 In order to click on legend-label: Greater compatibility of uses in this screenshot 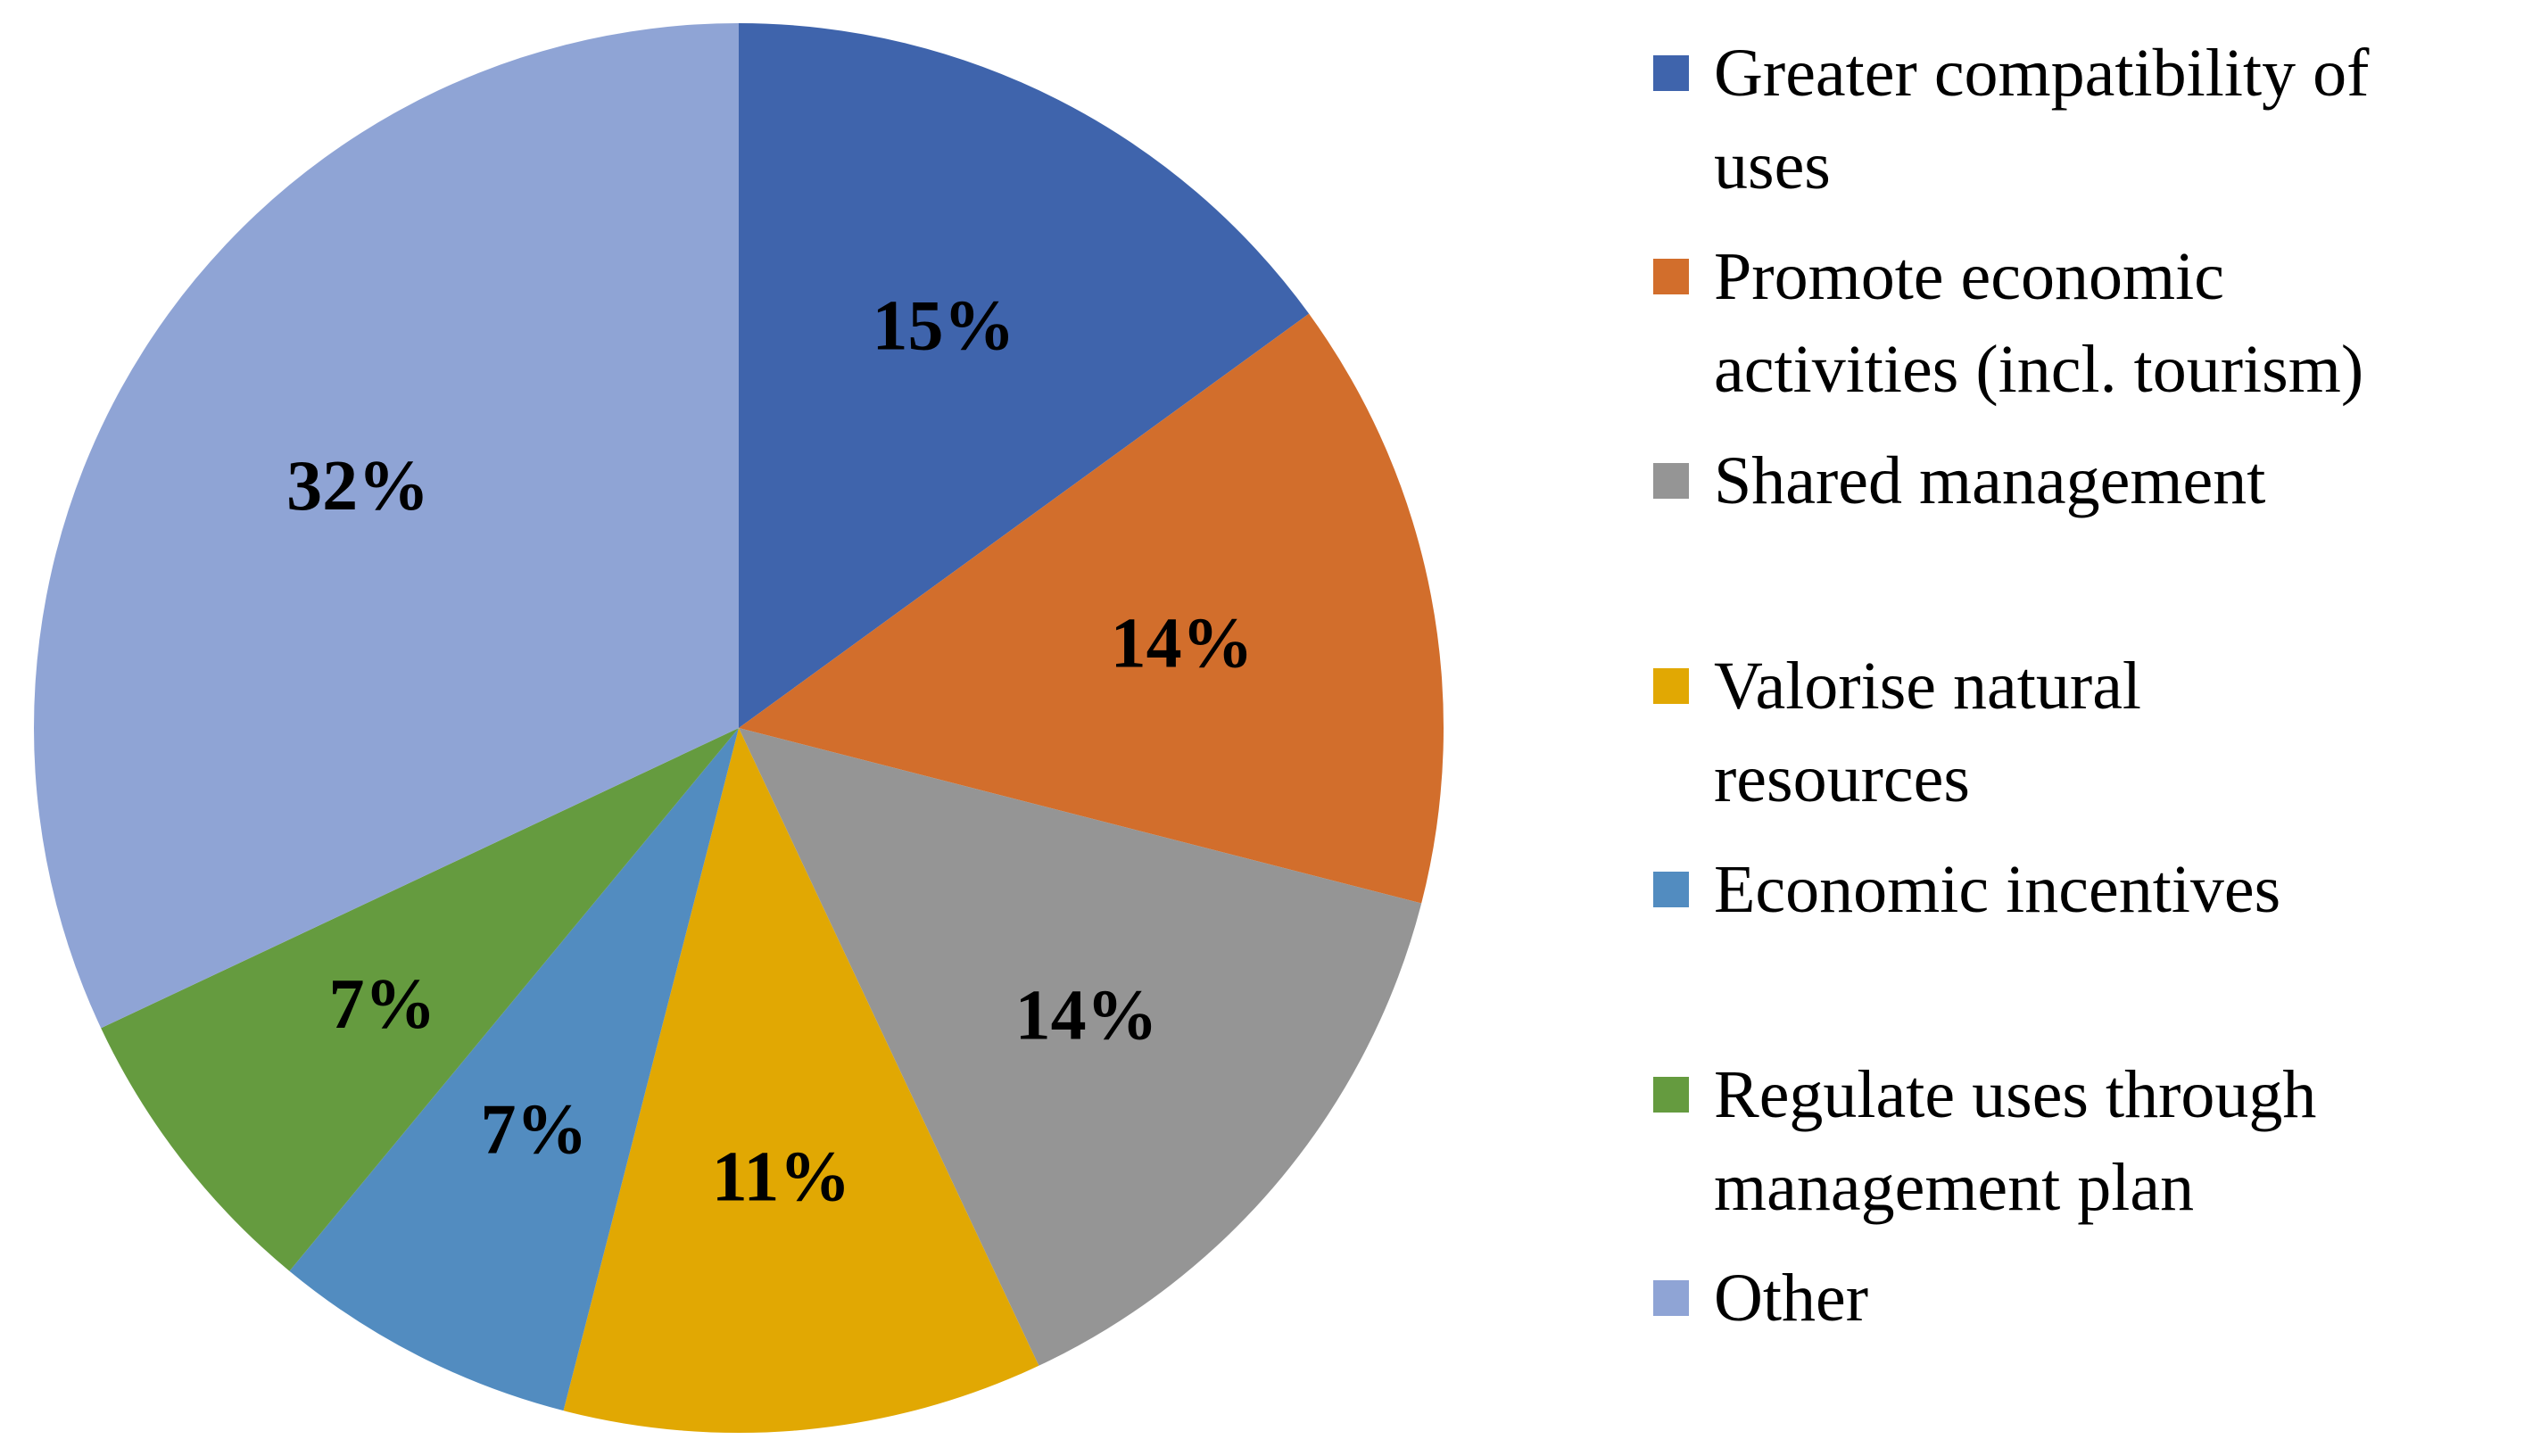, I will do `click(2042, 120)`.